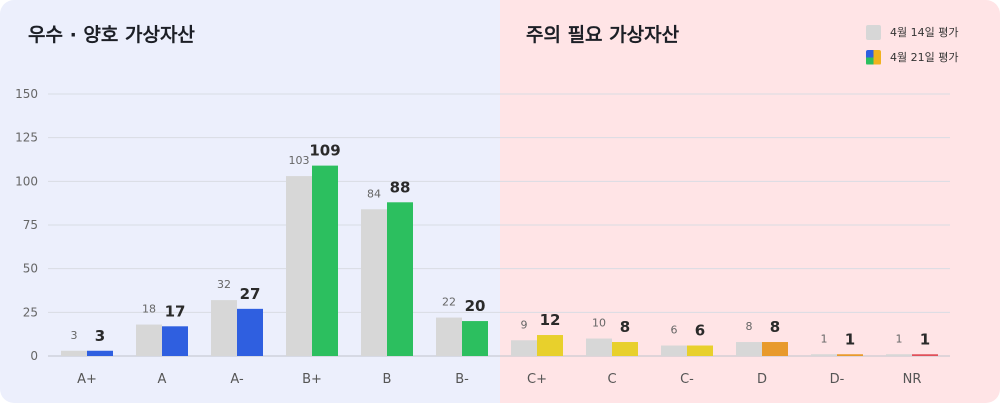 This screenshot has width=1000, height=403. I want to click on data-label-prev: 22, so click(449, 302).